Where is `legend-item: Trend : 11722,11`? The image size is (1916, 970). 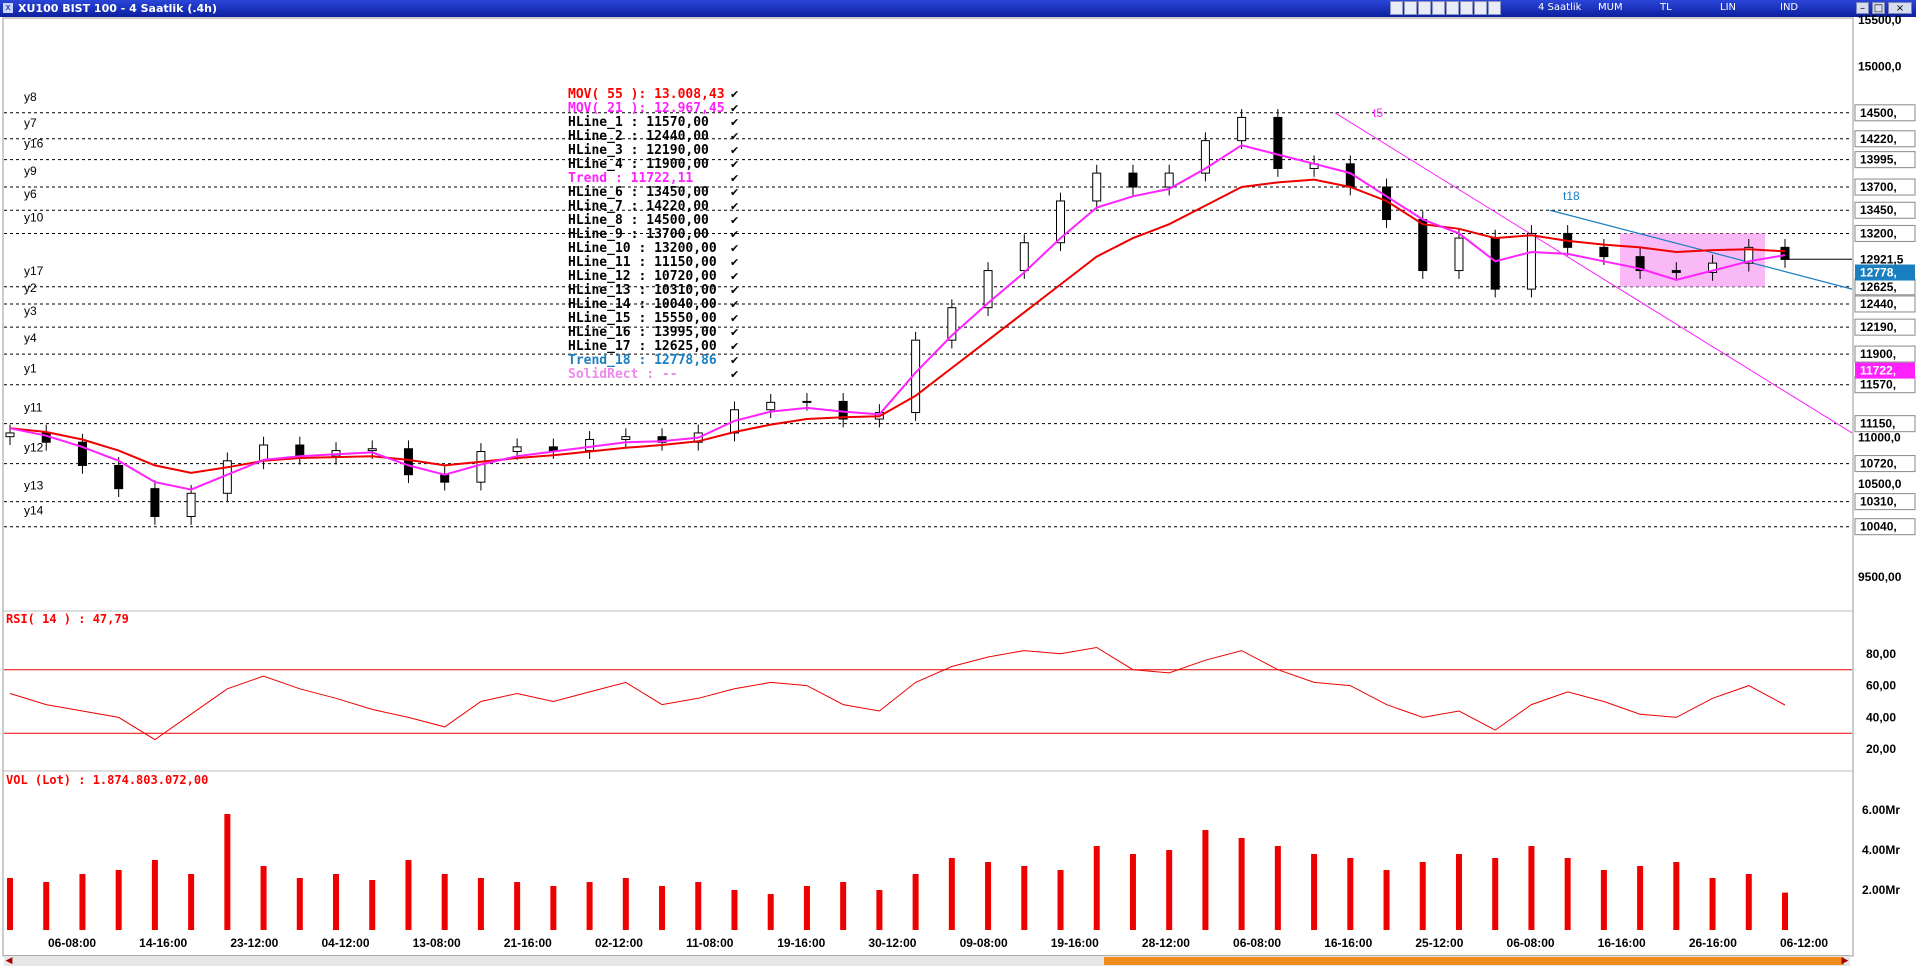
legend-item: Trend : 11722,11 is located at coordinates (630, 178).